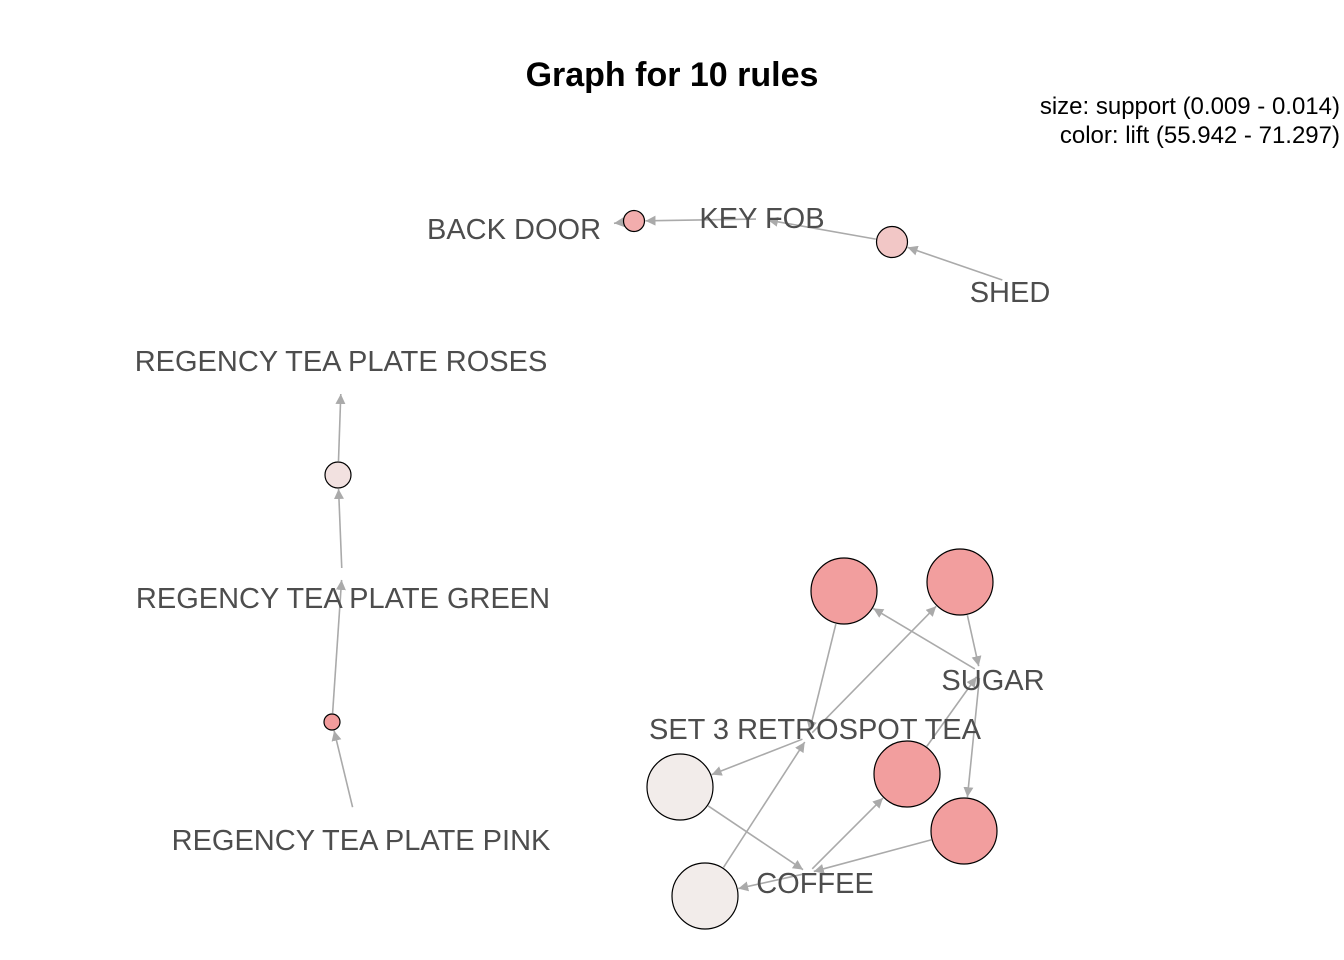  I want to click on edge-r4-to-green, so click(338, 646).